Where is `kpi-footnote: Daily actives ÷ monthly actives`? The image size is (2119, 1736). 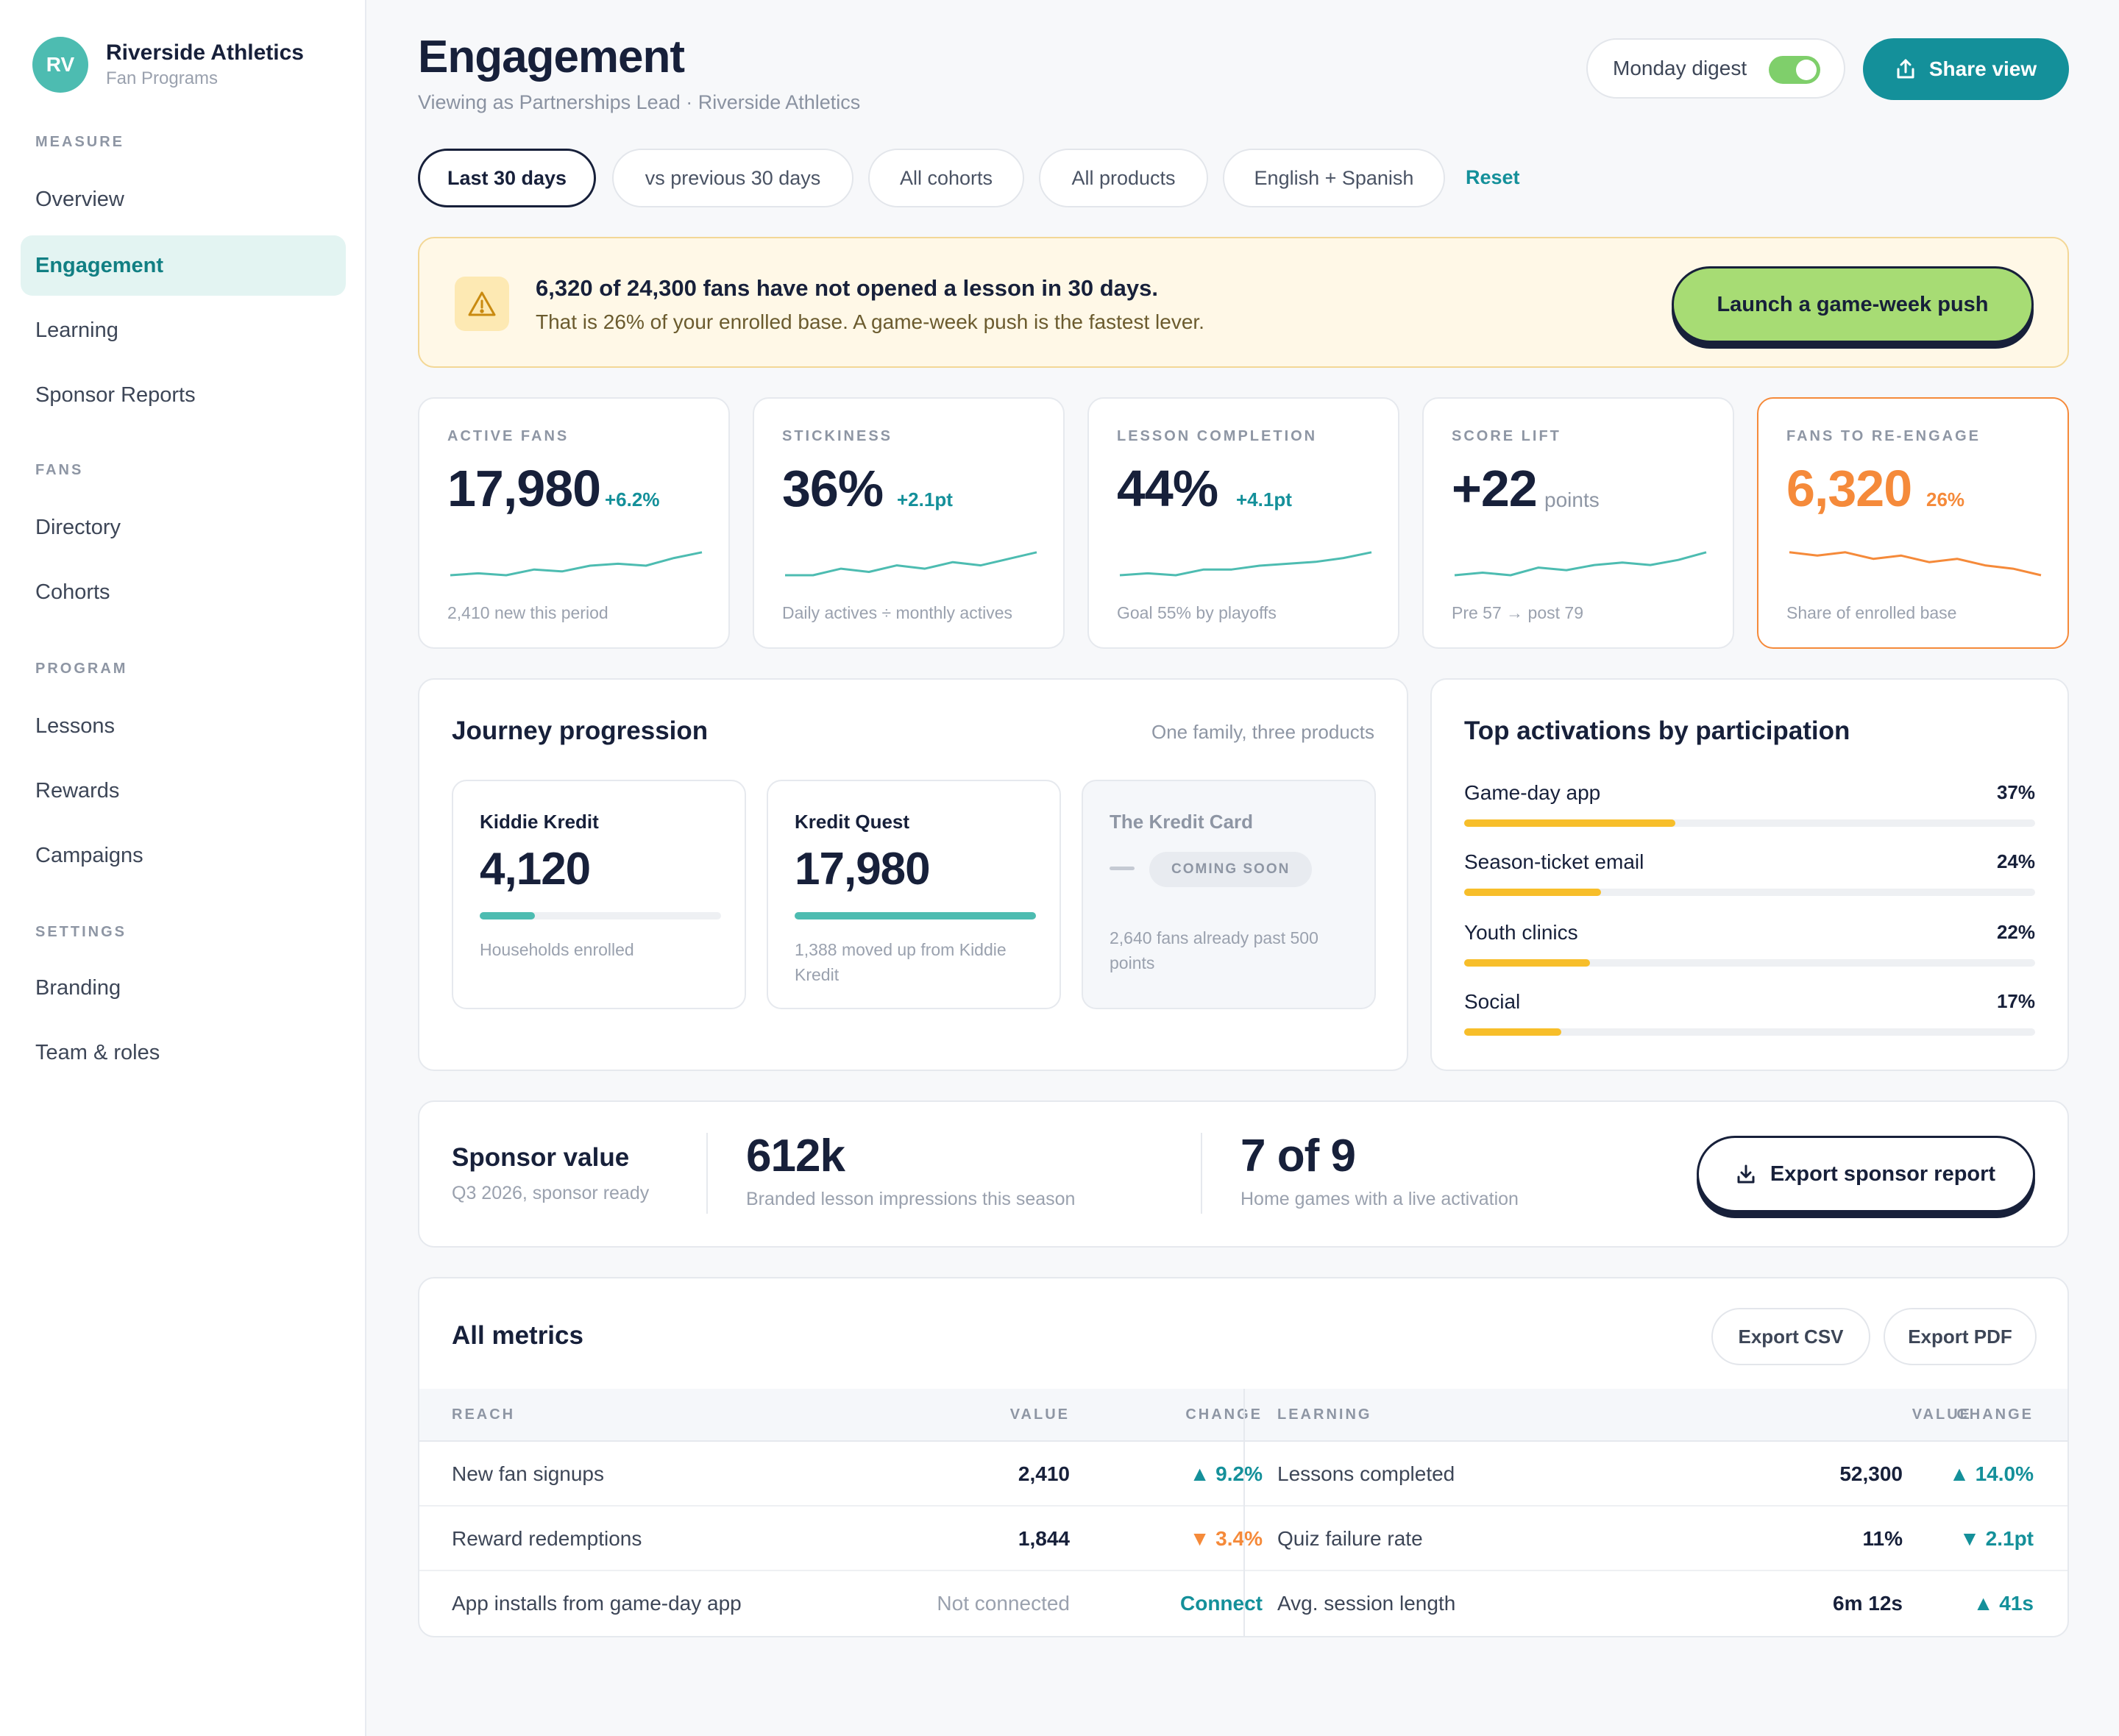 kpi-footnote: Daily actives ÷ monthly actives is located at coordinates (898, 612).